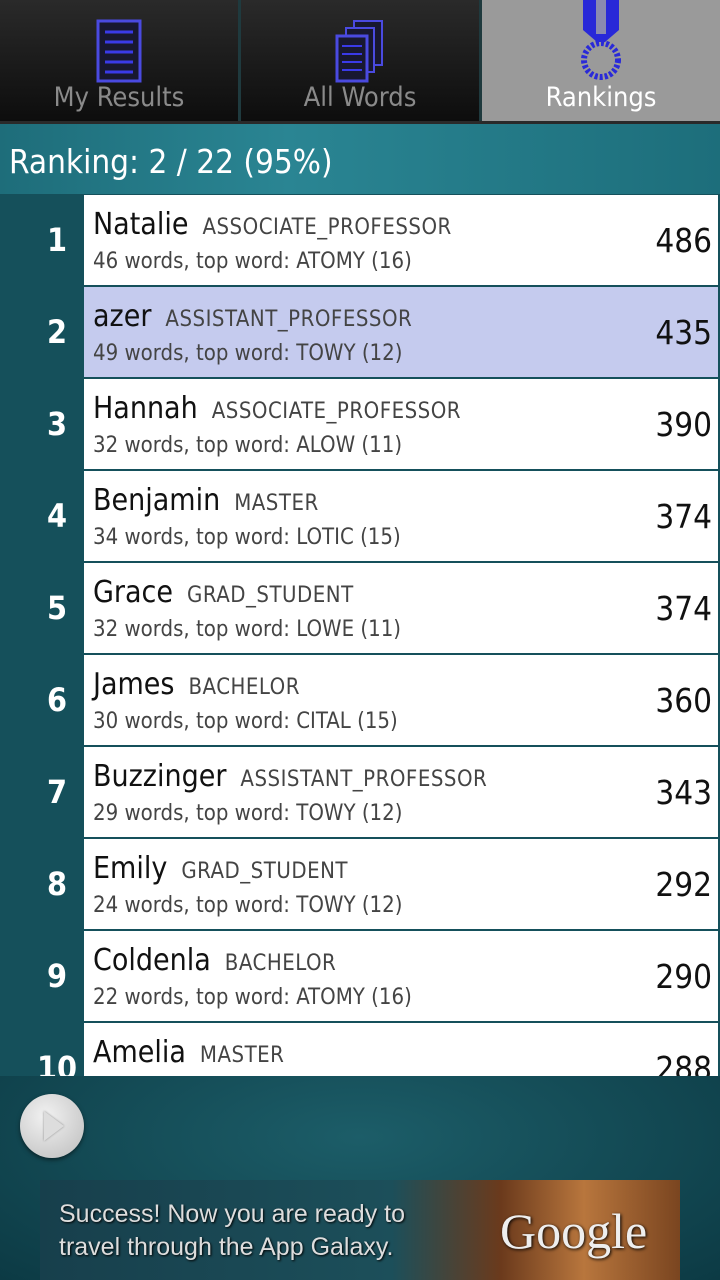  Describe the element at coordinates (119, 97) in the screenshot. I see `tab-label: My Results` at that location.